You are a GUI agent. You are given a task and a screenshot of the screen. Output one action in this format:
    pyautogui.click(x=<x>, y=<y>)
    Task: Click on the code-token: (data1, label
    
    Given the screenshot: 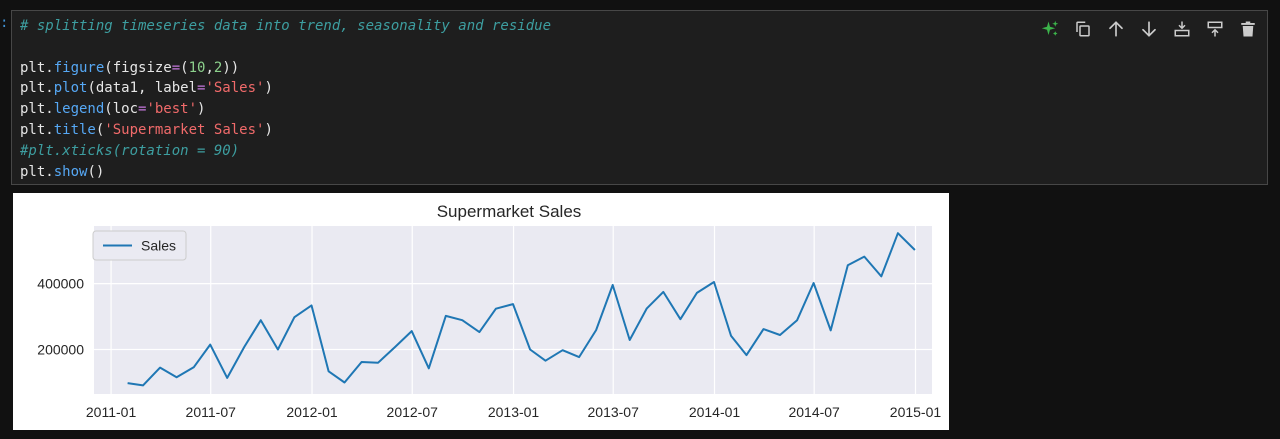 What is the action you would take?
    pyautogui.click(x=142, y=88)
    